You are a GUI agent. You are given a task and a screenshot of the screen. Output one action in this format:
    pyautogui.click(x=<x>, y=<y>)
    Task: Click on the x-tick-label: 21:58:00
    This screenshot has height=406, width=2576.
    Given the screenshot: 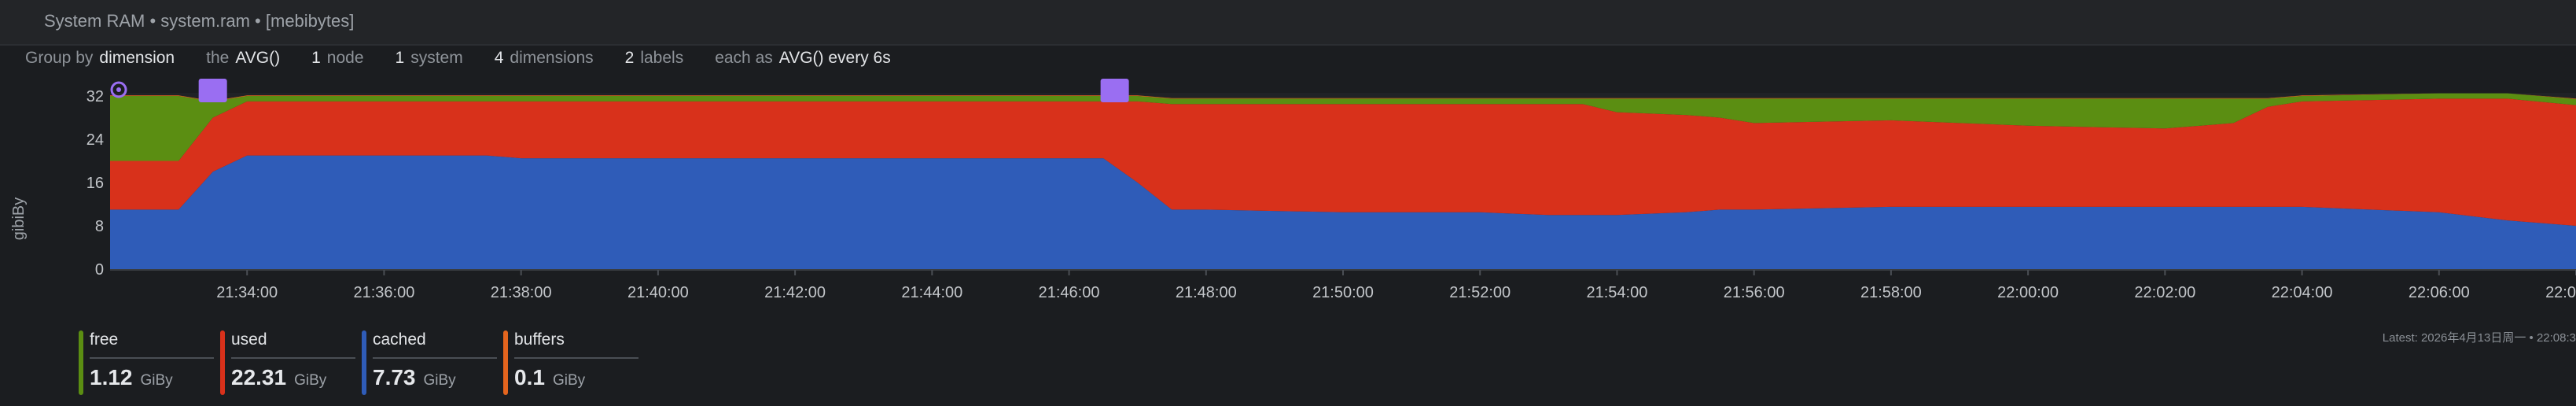 What is the action you would take?
    pyautogui.click(x=1891, y=292)
    